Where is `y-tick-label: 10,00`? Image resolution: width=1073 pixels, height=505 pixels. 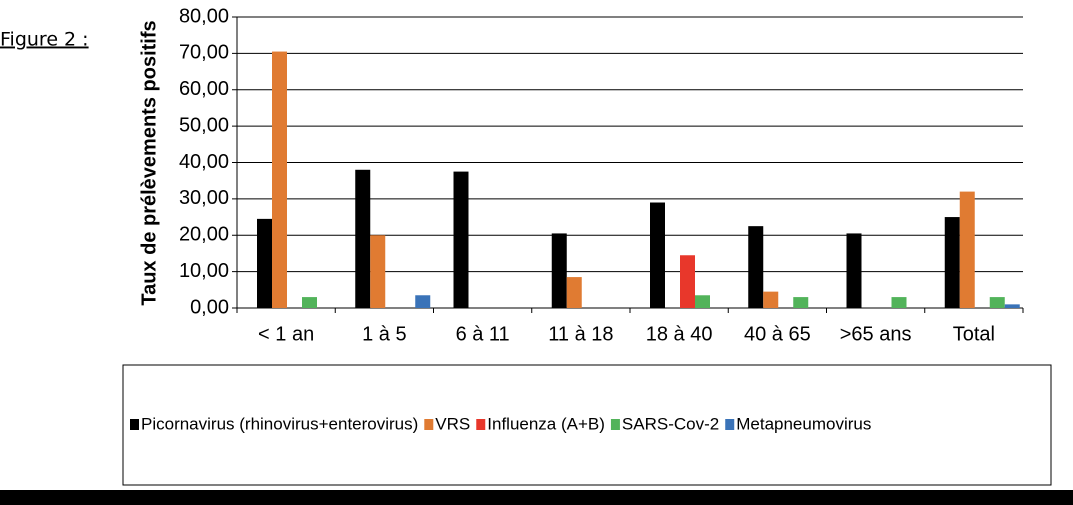
y-tick-label: 10,00 is located at coordinates (204, 271).